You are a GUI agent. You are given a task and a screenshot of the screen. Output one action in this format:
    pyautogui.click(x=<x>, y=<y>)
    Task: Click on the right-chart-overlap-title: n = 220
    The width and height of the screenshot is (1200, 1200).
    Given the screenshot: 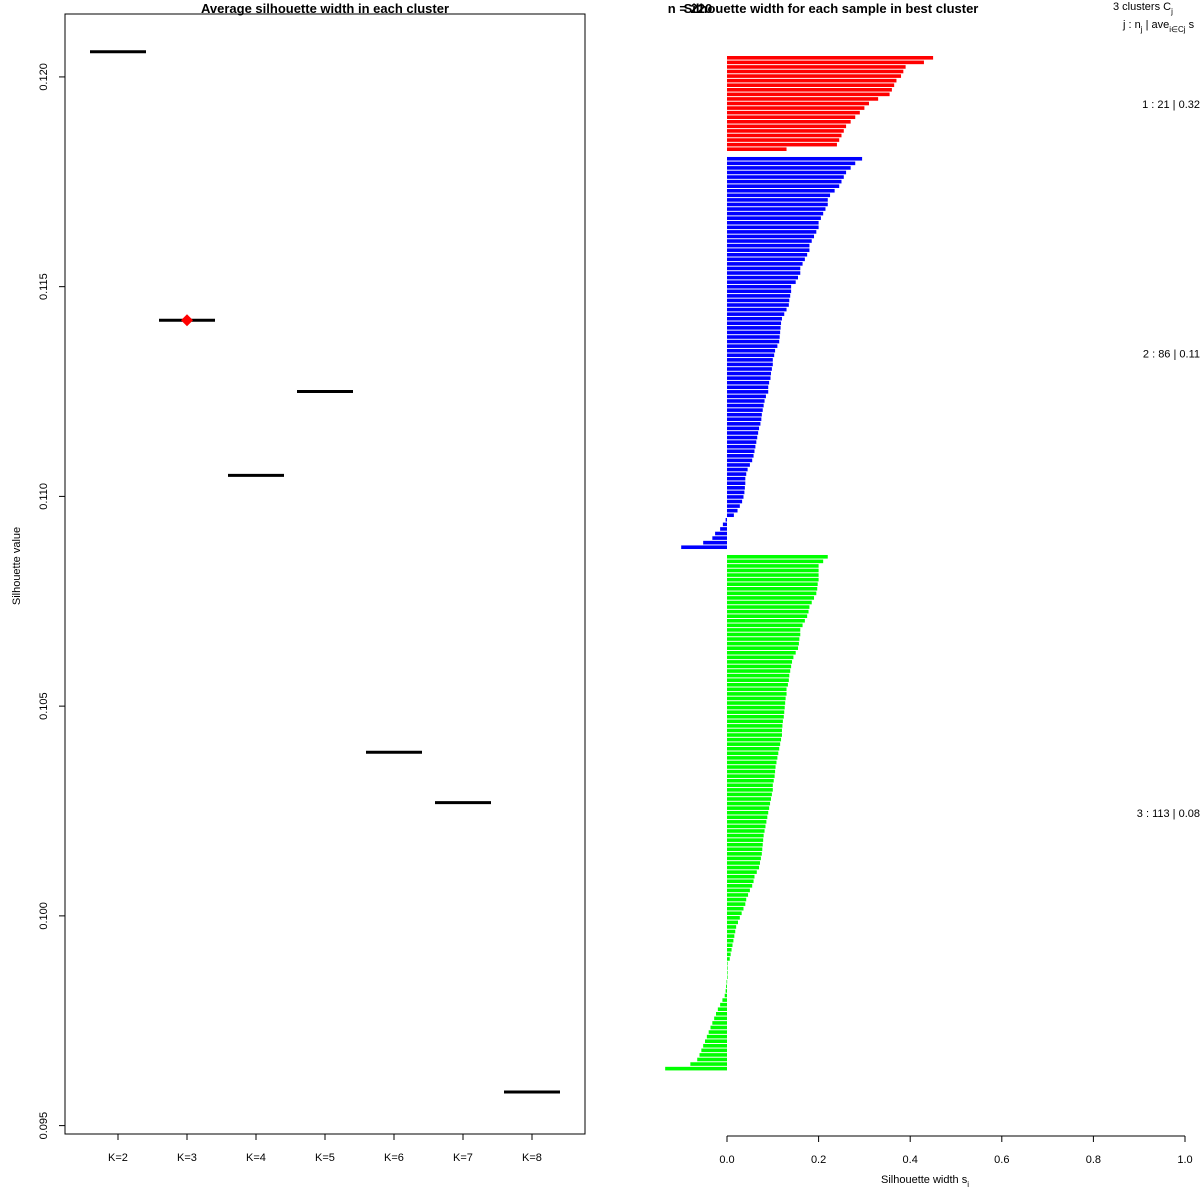 What is the action you would take?
    pyautogui.click(x=690, y=8)
    